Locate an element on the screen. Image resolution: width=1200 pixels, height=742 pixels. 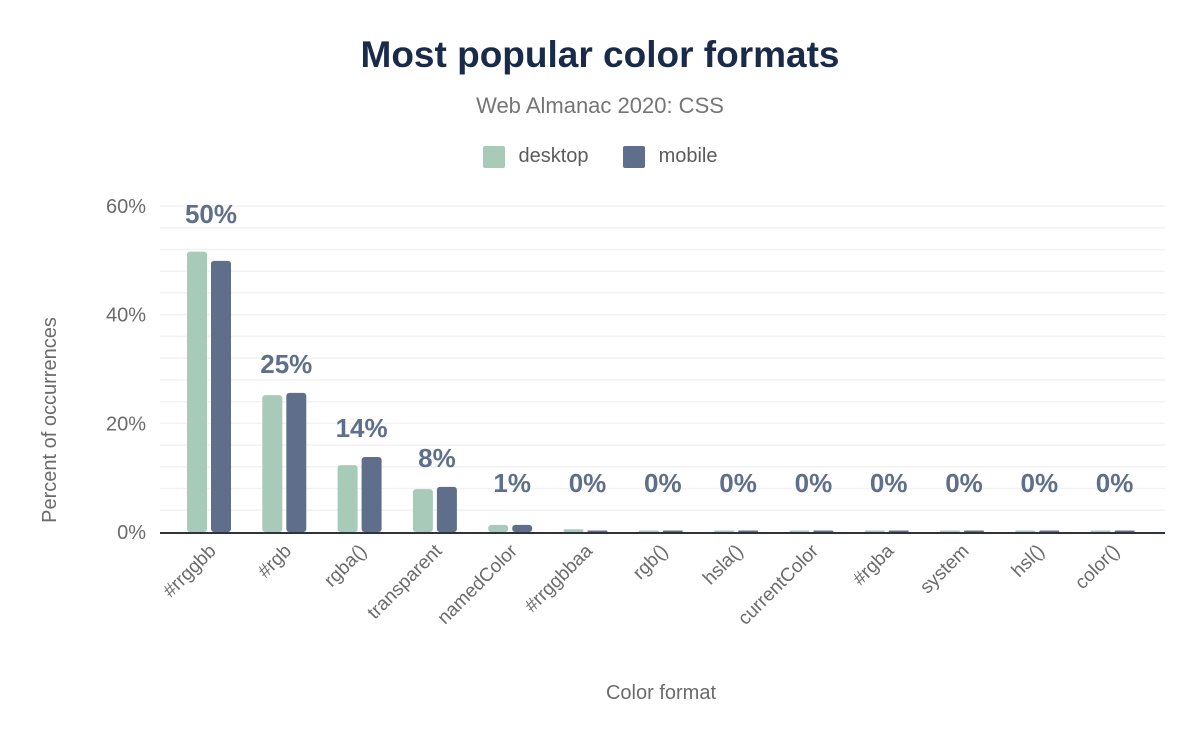
x-axis-label: Color format is located at coordinates (661, 693).